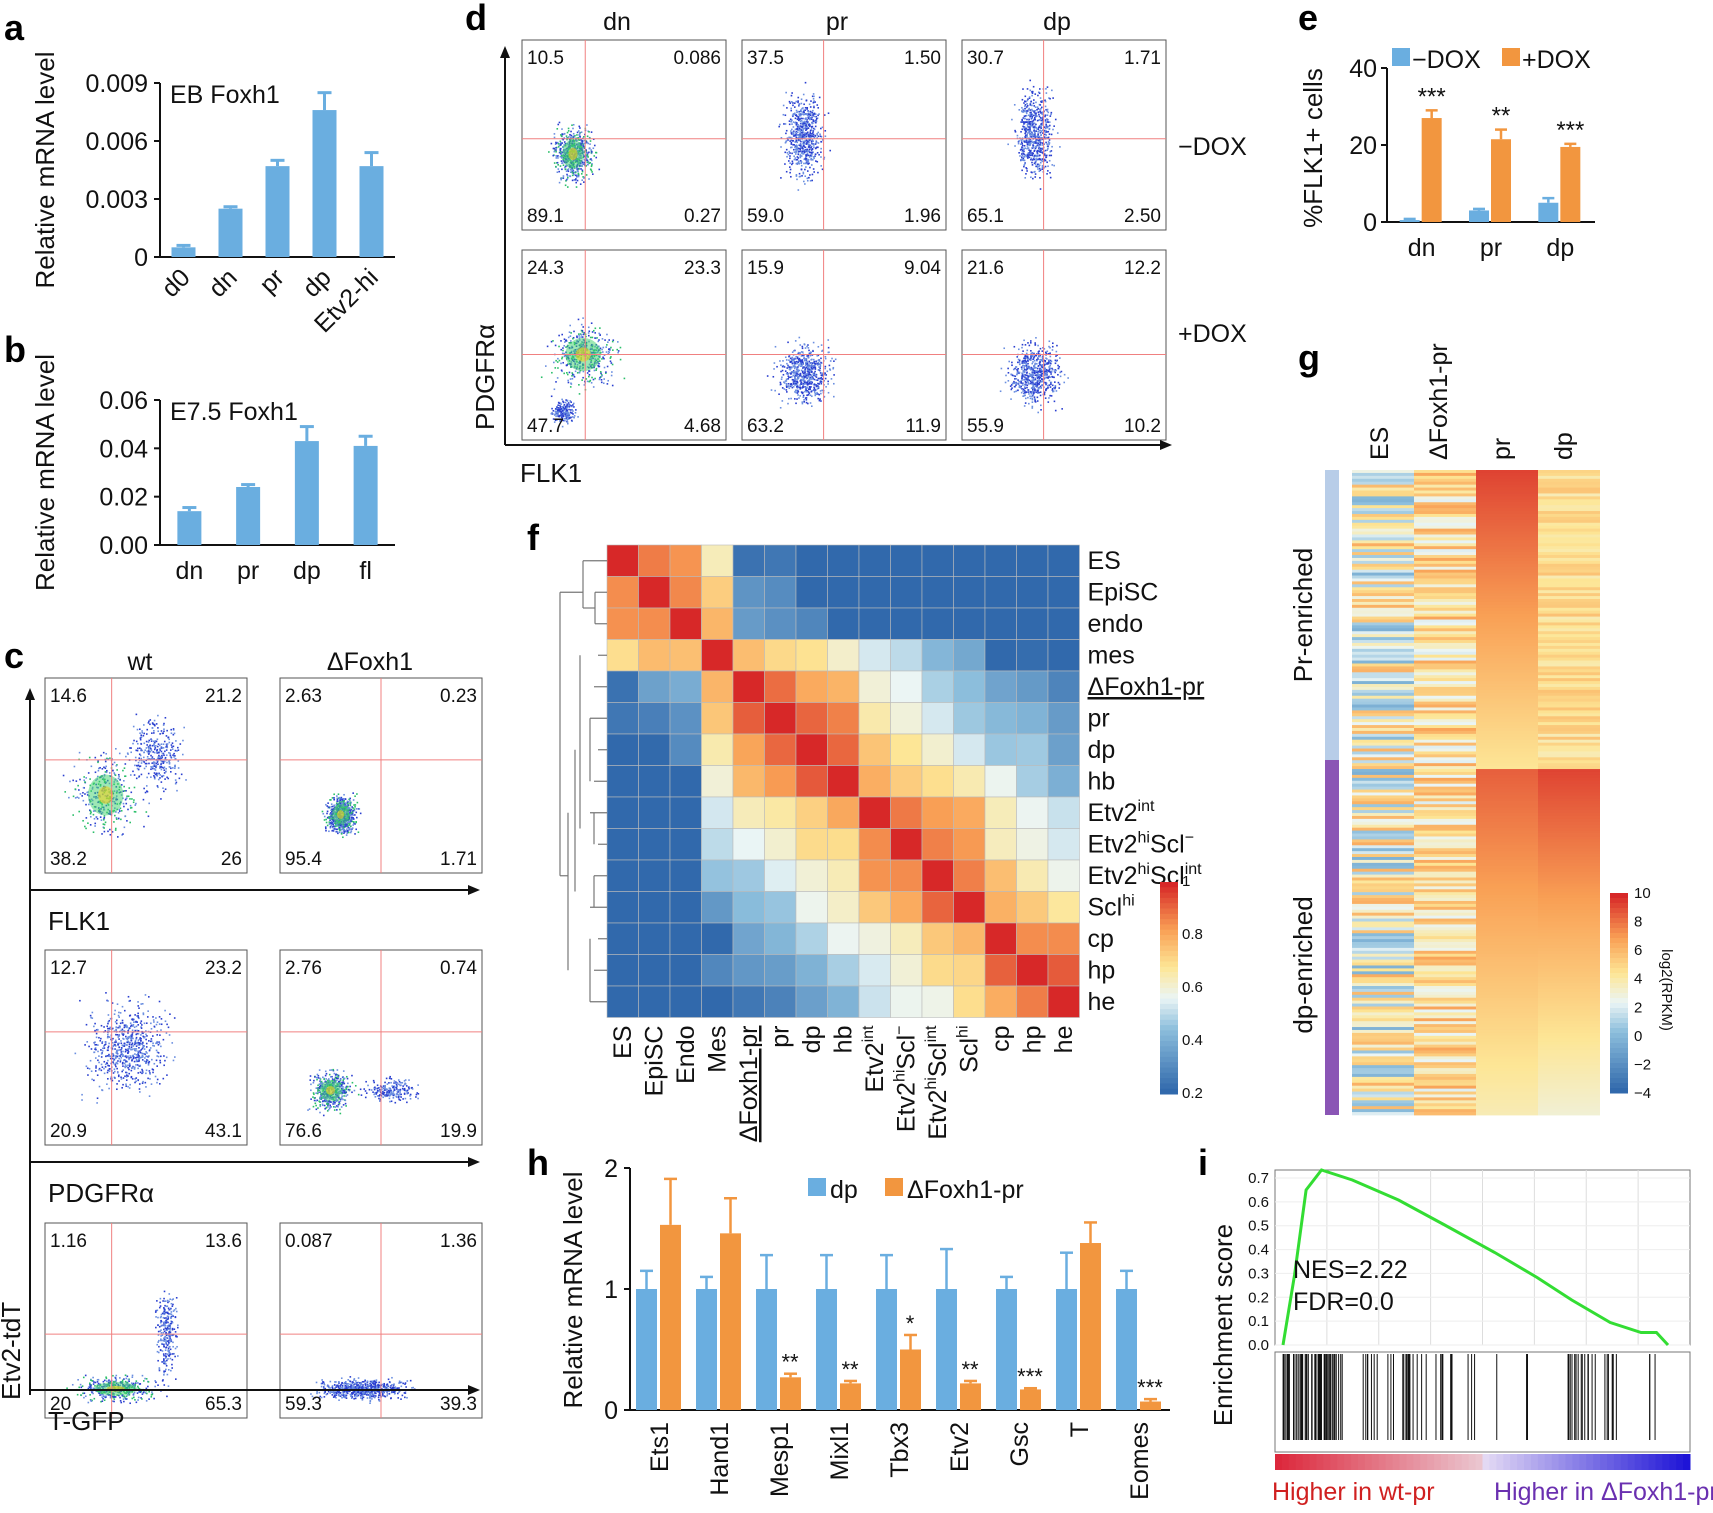  I want to click on panel-letter-i: i, so click(1203, 1162).